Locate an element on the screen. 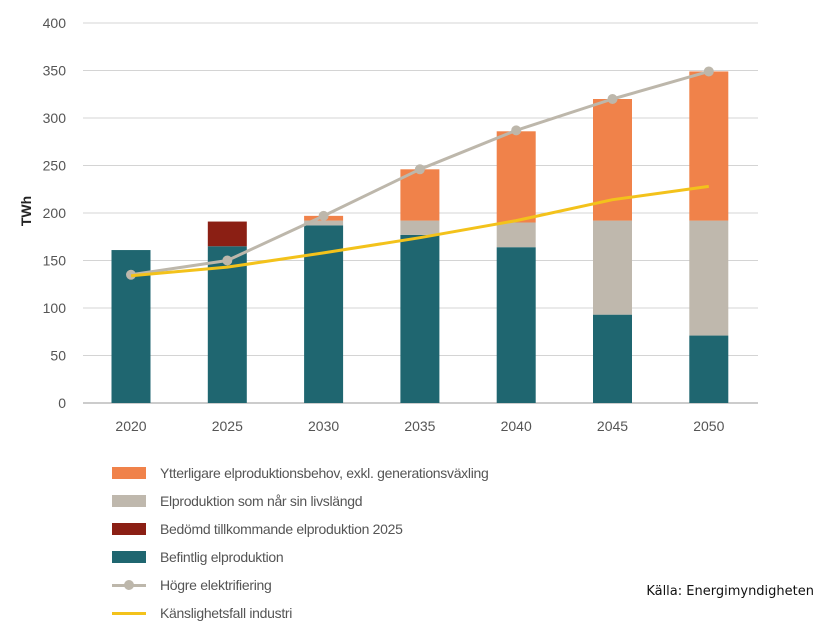  legend-item: Högre elektrifiering is located at coordinates (300, 585).